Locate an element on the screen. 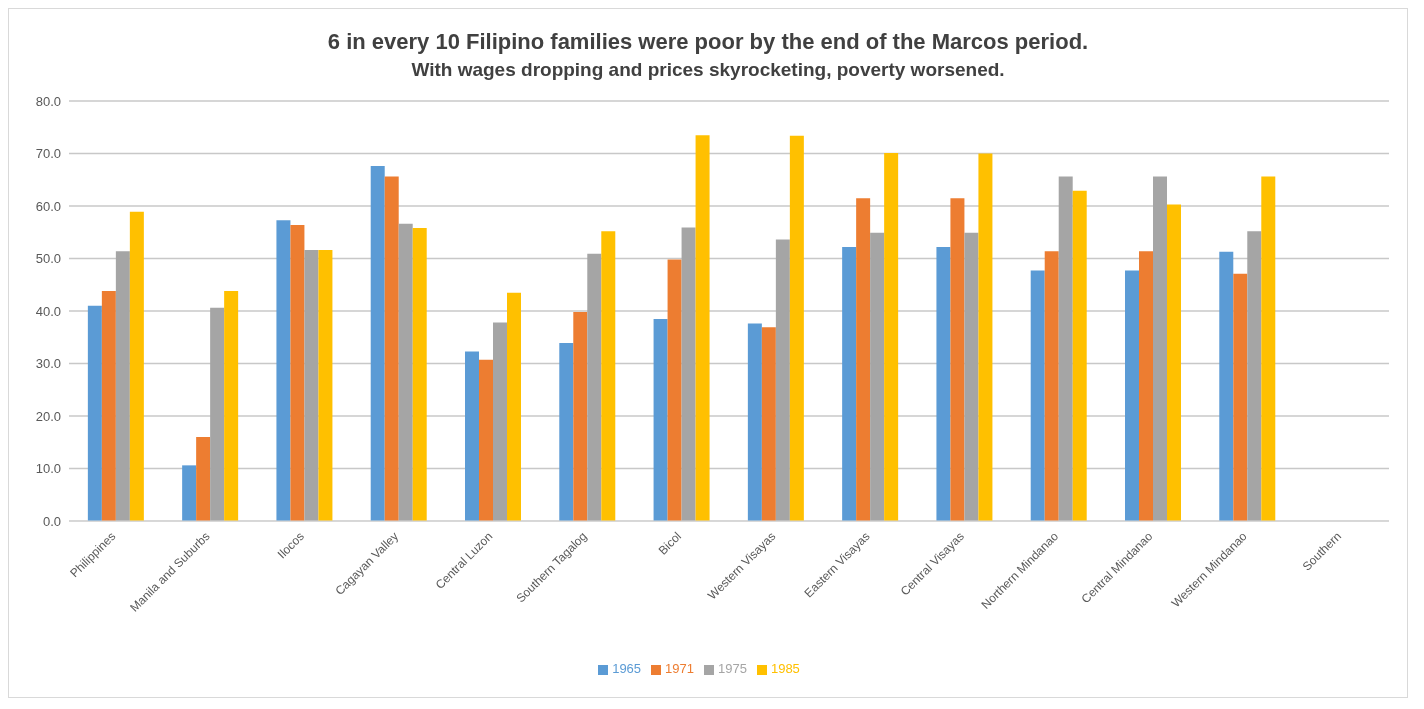  legend-label: 1975 is located at coordinates (732, 668).